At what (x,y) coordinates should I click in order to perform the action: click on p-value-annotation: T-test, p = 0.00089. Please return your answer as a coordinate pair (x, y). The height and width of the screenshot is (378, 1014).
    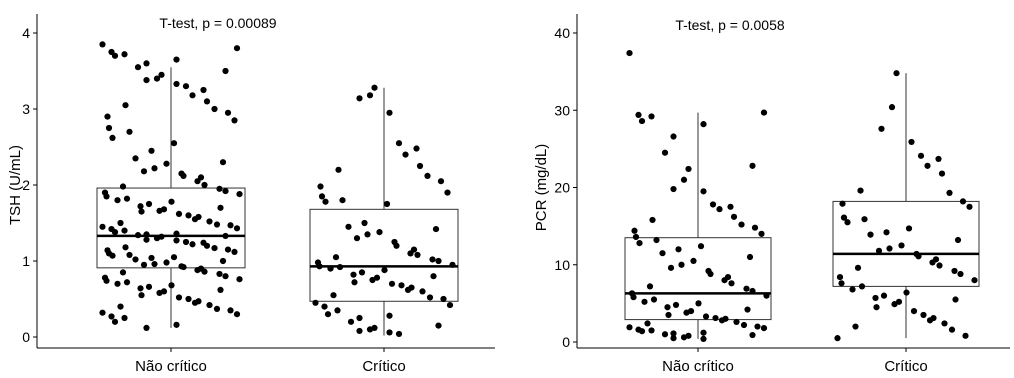
    Looking at the image, I should click on (217, 23).